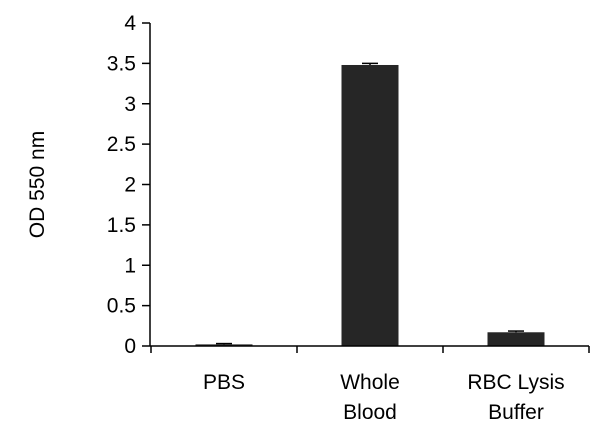 The image size is (591, 425). I want to click on y-tick-label: 2, so click(130, 185).